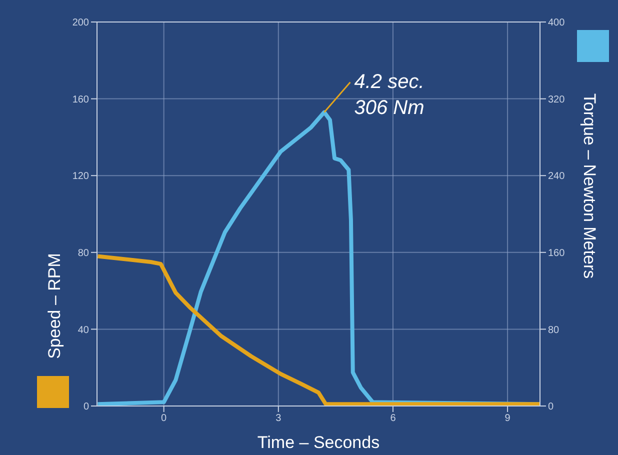  What do you see at coordinates (557, 100) in the screenshot?
I see `y2-tick-label: 320` at bounding box center [557, 100].